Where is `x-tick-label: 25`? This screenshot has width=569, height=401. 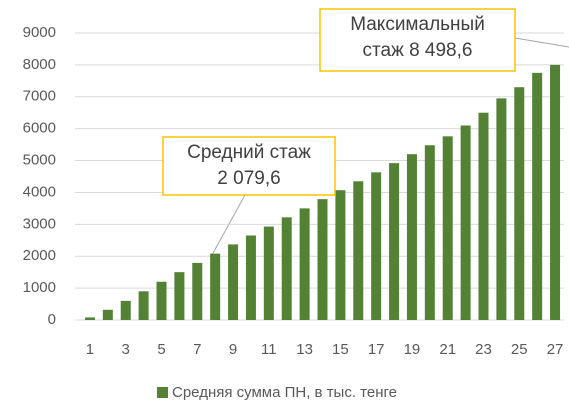
x-tick-label: 25 is located at coordinates (519, 349).